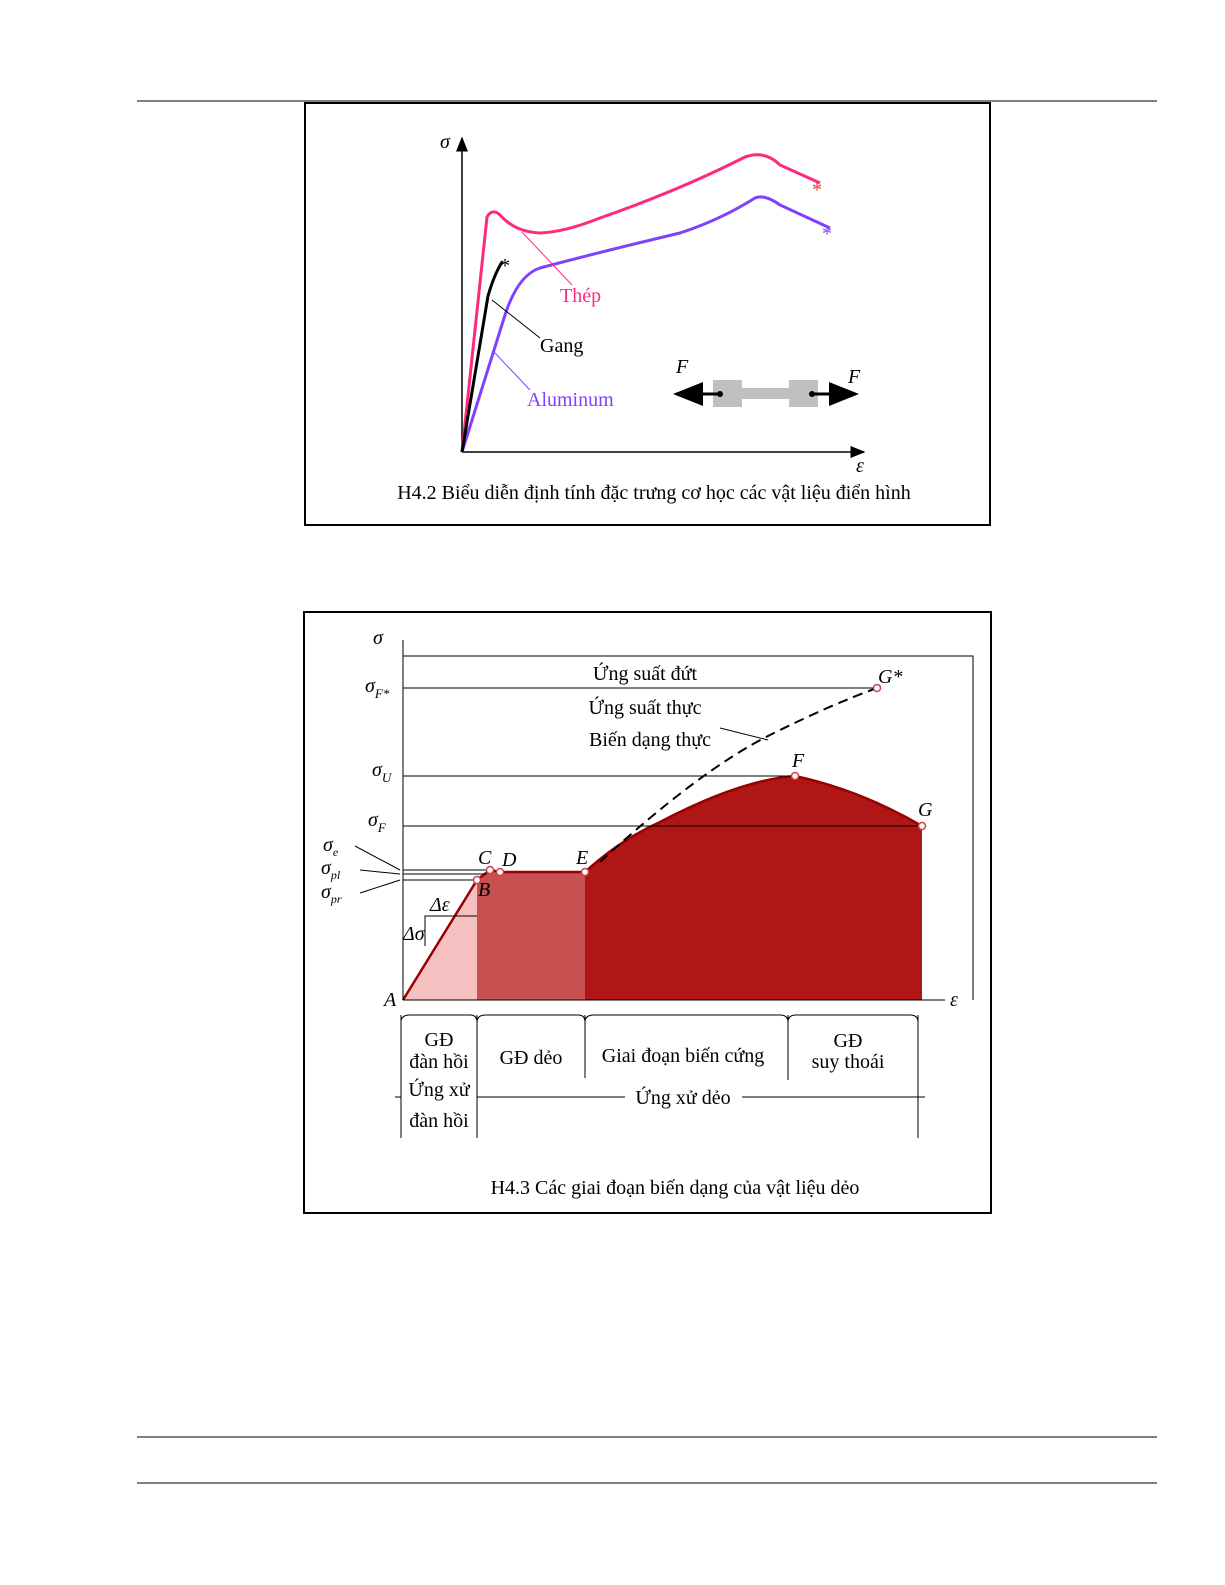 This screenshot has height=1585, width=1225. I want to click on stress-level: σpr, so click(331, 893).